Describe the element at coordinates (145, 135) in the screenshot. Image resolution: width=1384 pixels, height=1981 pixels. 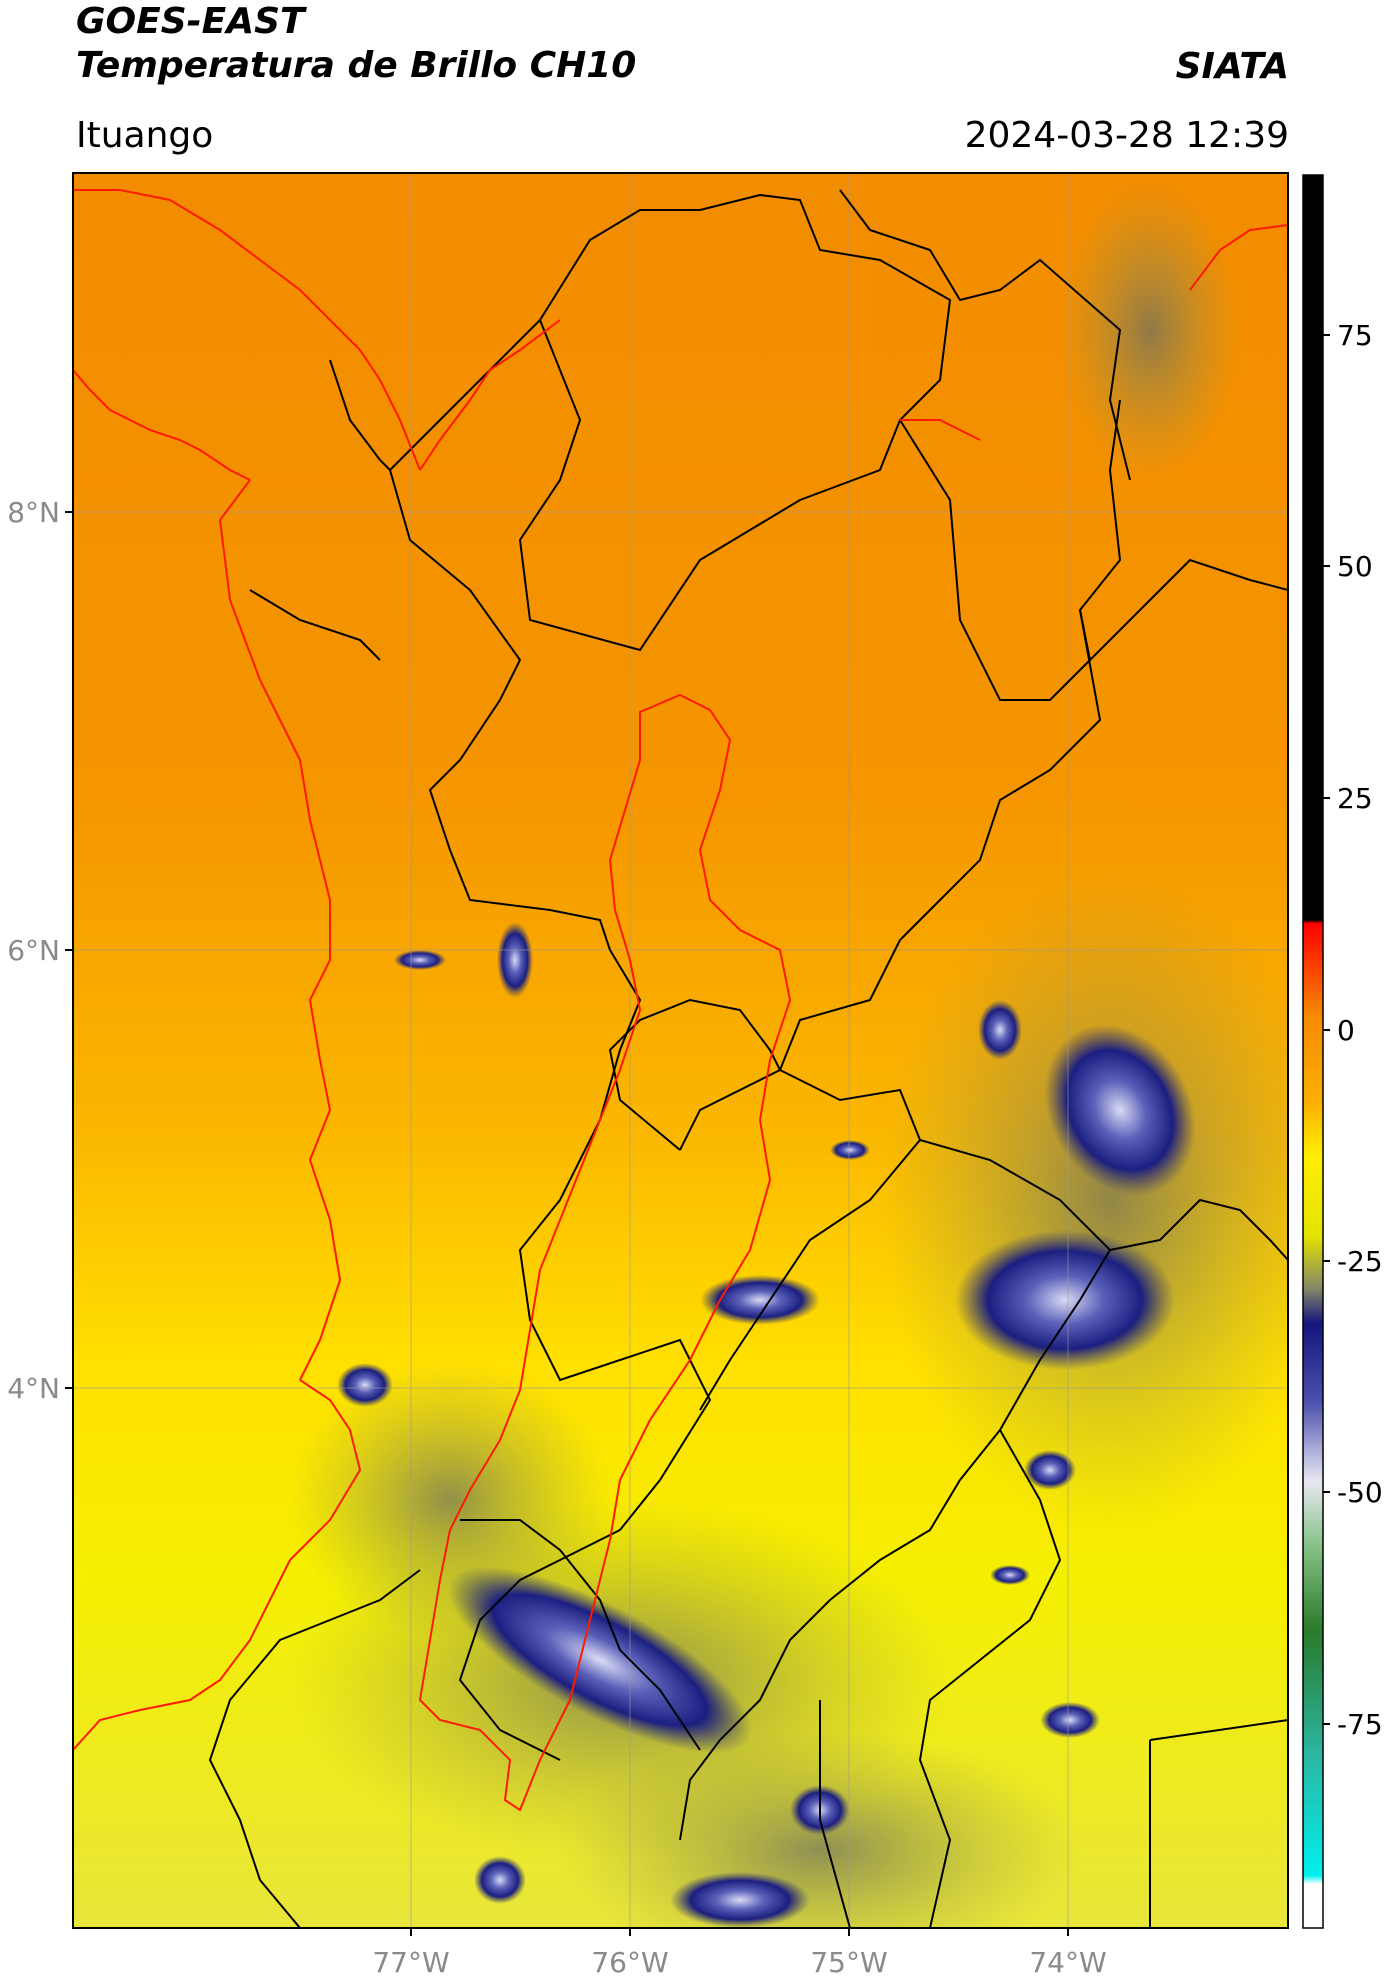
I see `region-label: Ituango` at that location.